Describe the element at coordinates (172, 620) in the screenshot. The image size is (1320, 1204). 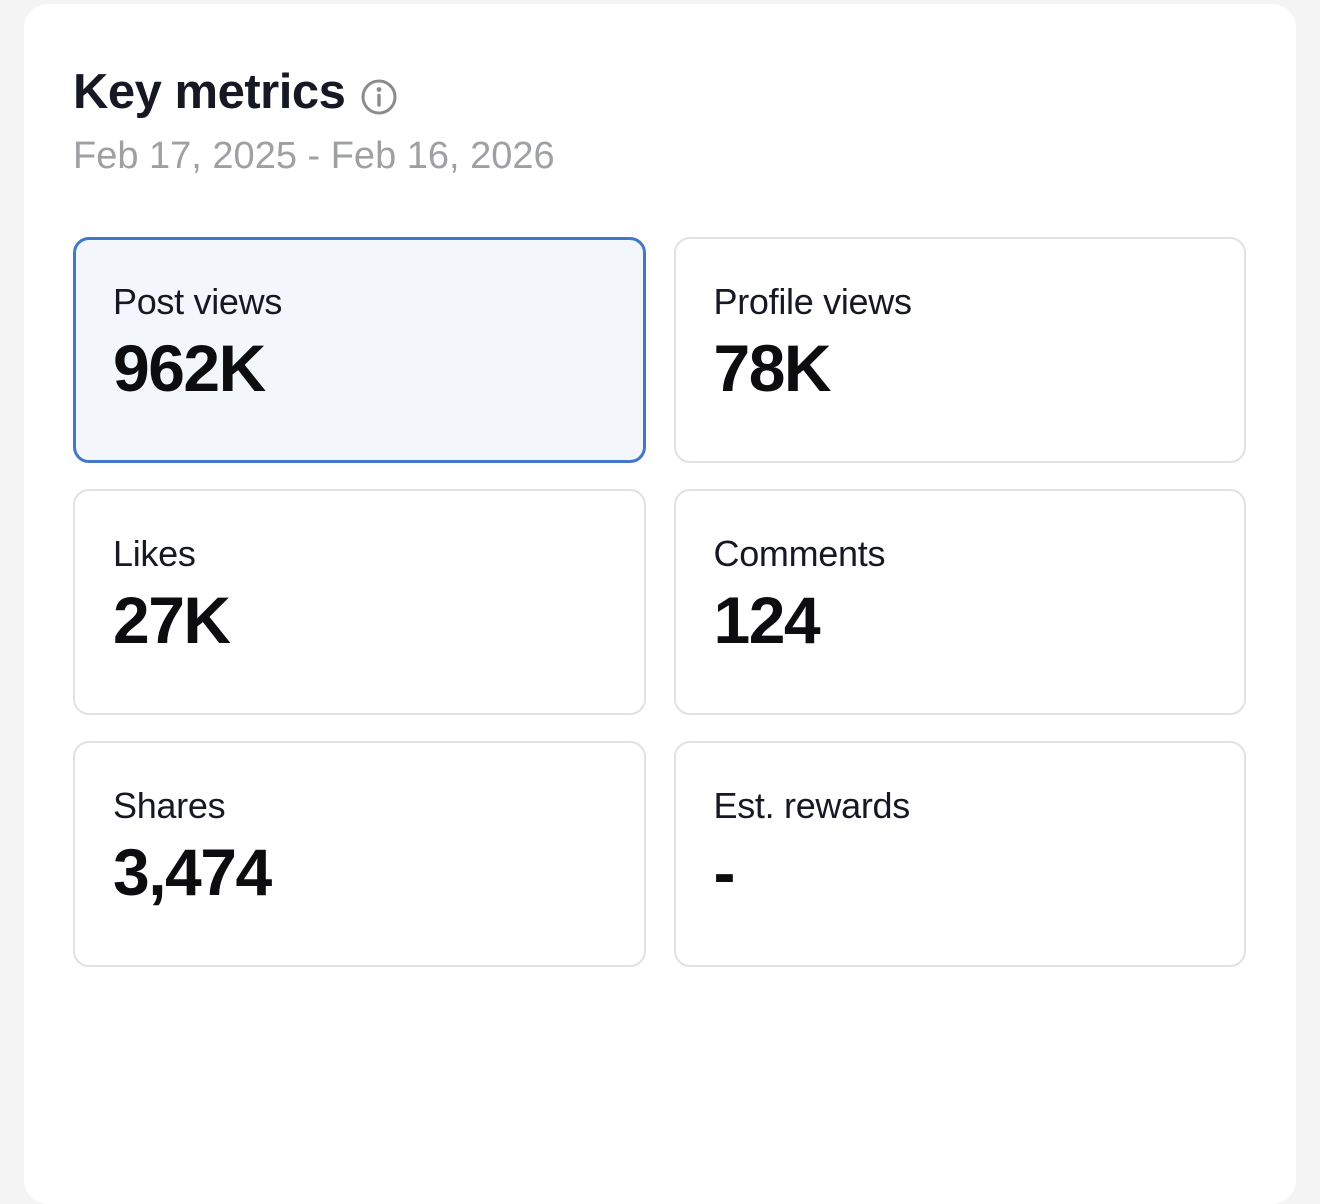
I see `metric-value: 27K` at that location.